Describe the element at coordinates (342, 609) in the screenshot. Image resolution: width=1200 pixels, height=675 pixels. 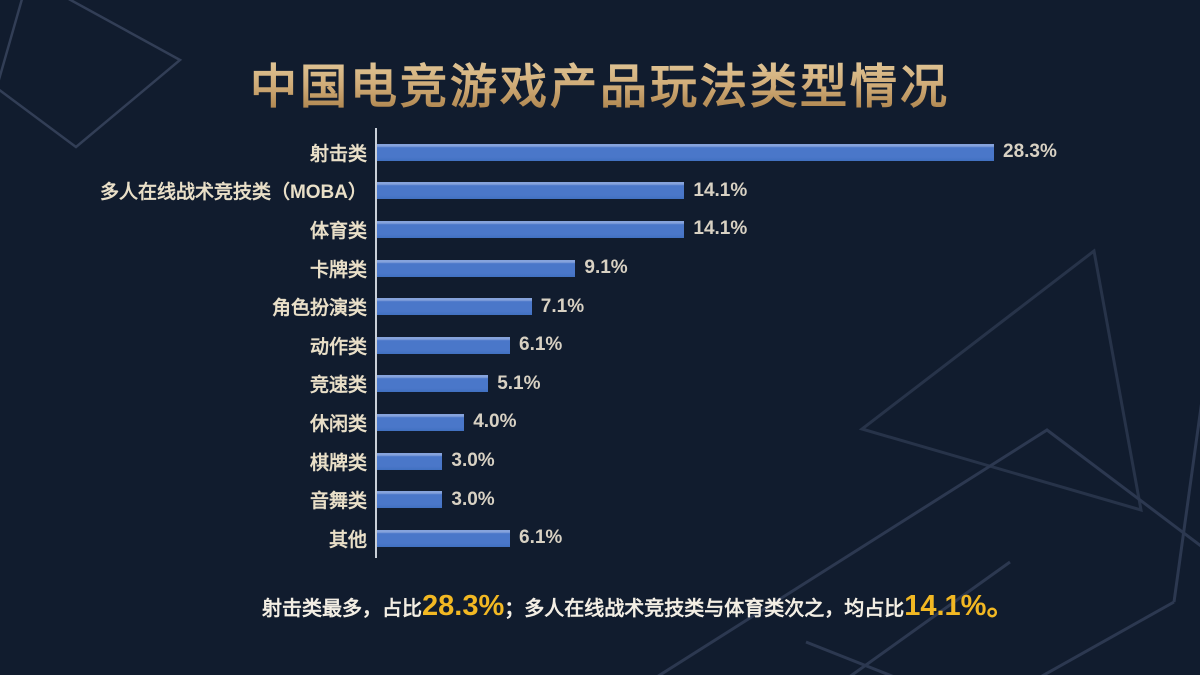
I see `caption-text: 射击类最多，占比` at that location.